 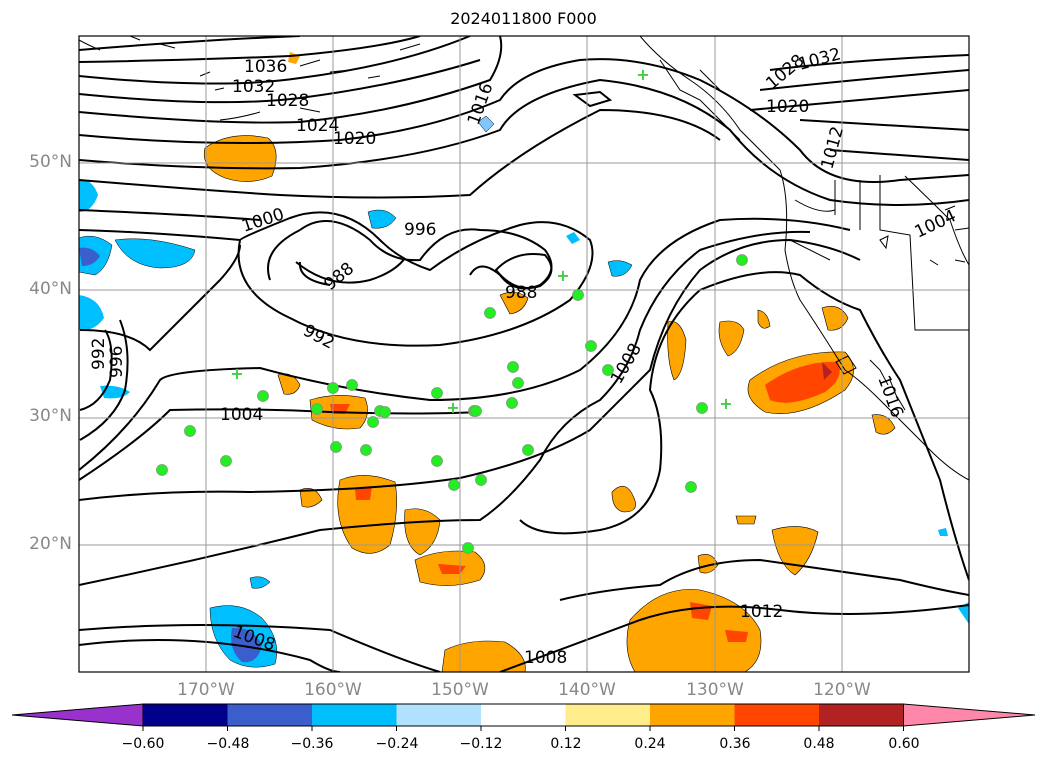 What do you see at coordinates (545, 658) in the screenshot?
I see `contour-label: 1008` at bounding box center [545, 658].